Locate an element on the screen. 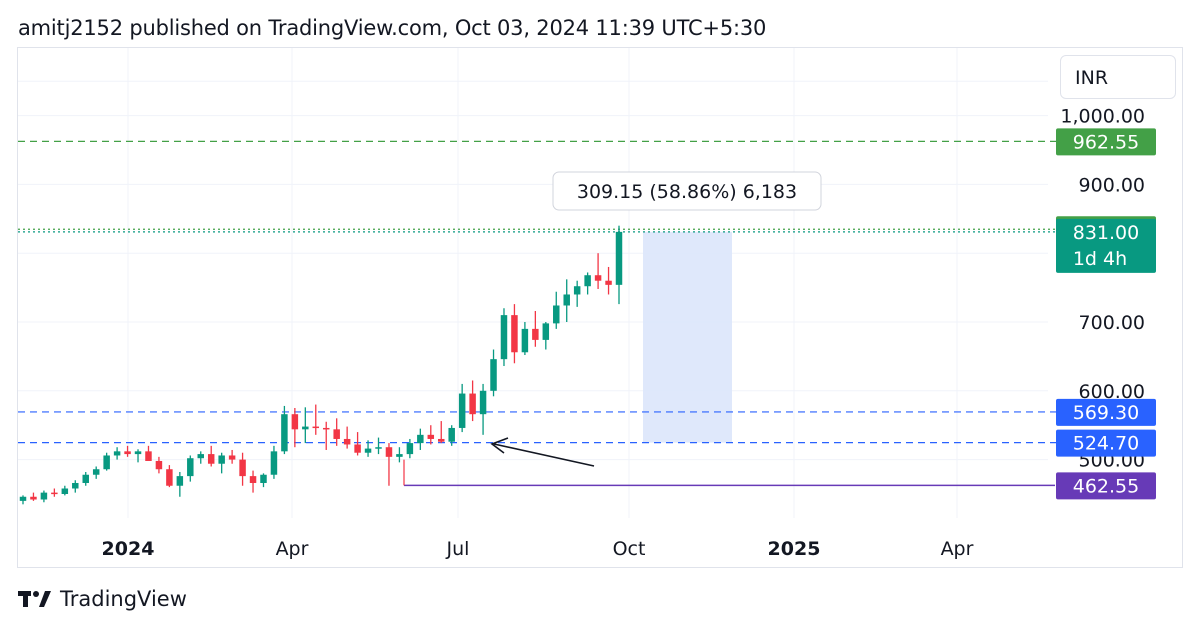 This screenshot has height=631, width=1200. y-axis-tick-label: 700.00 is located at coordinates (1112, 323).